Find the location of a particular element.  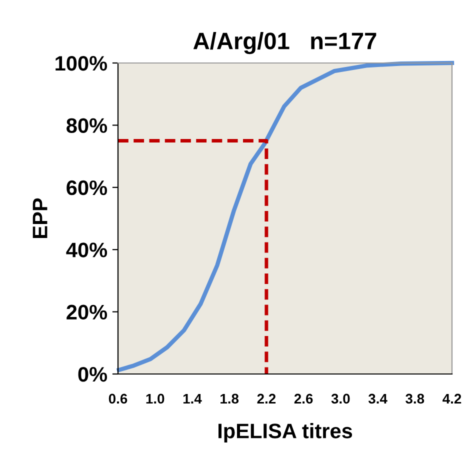

y-tick-label: 80% is located at coordinates (87, 125).